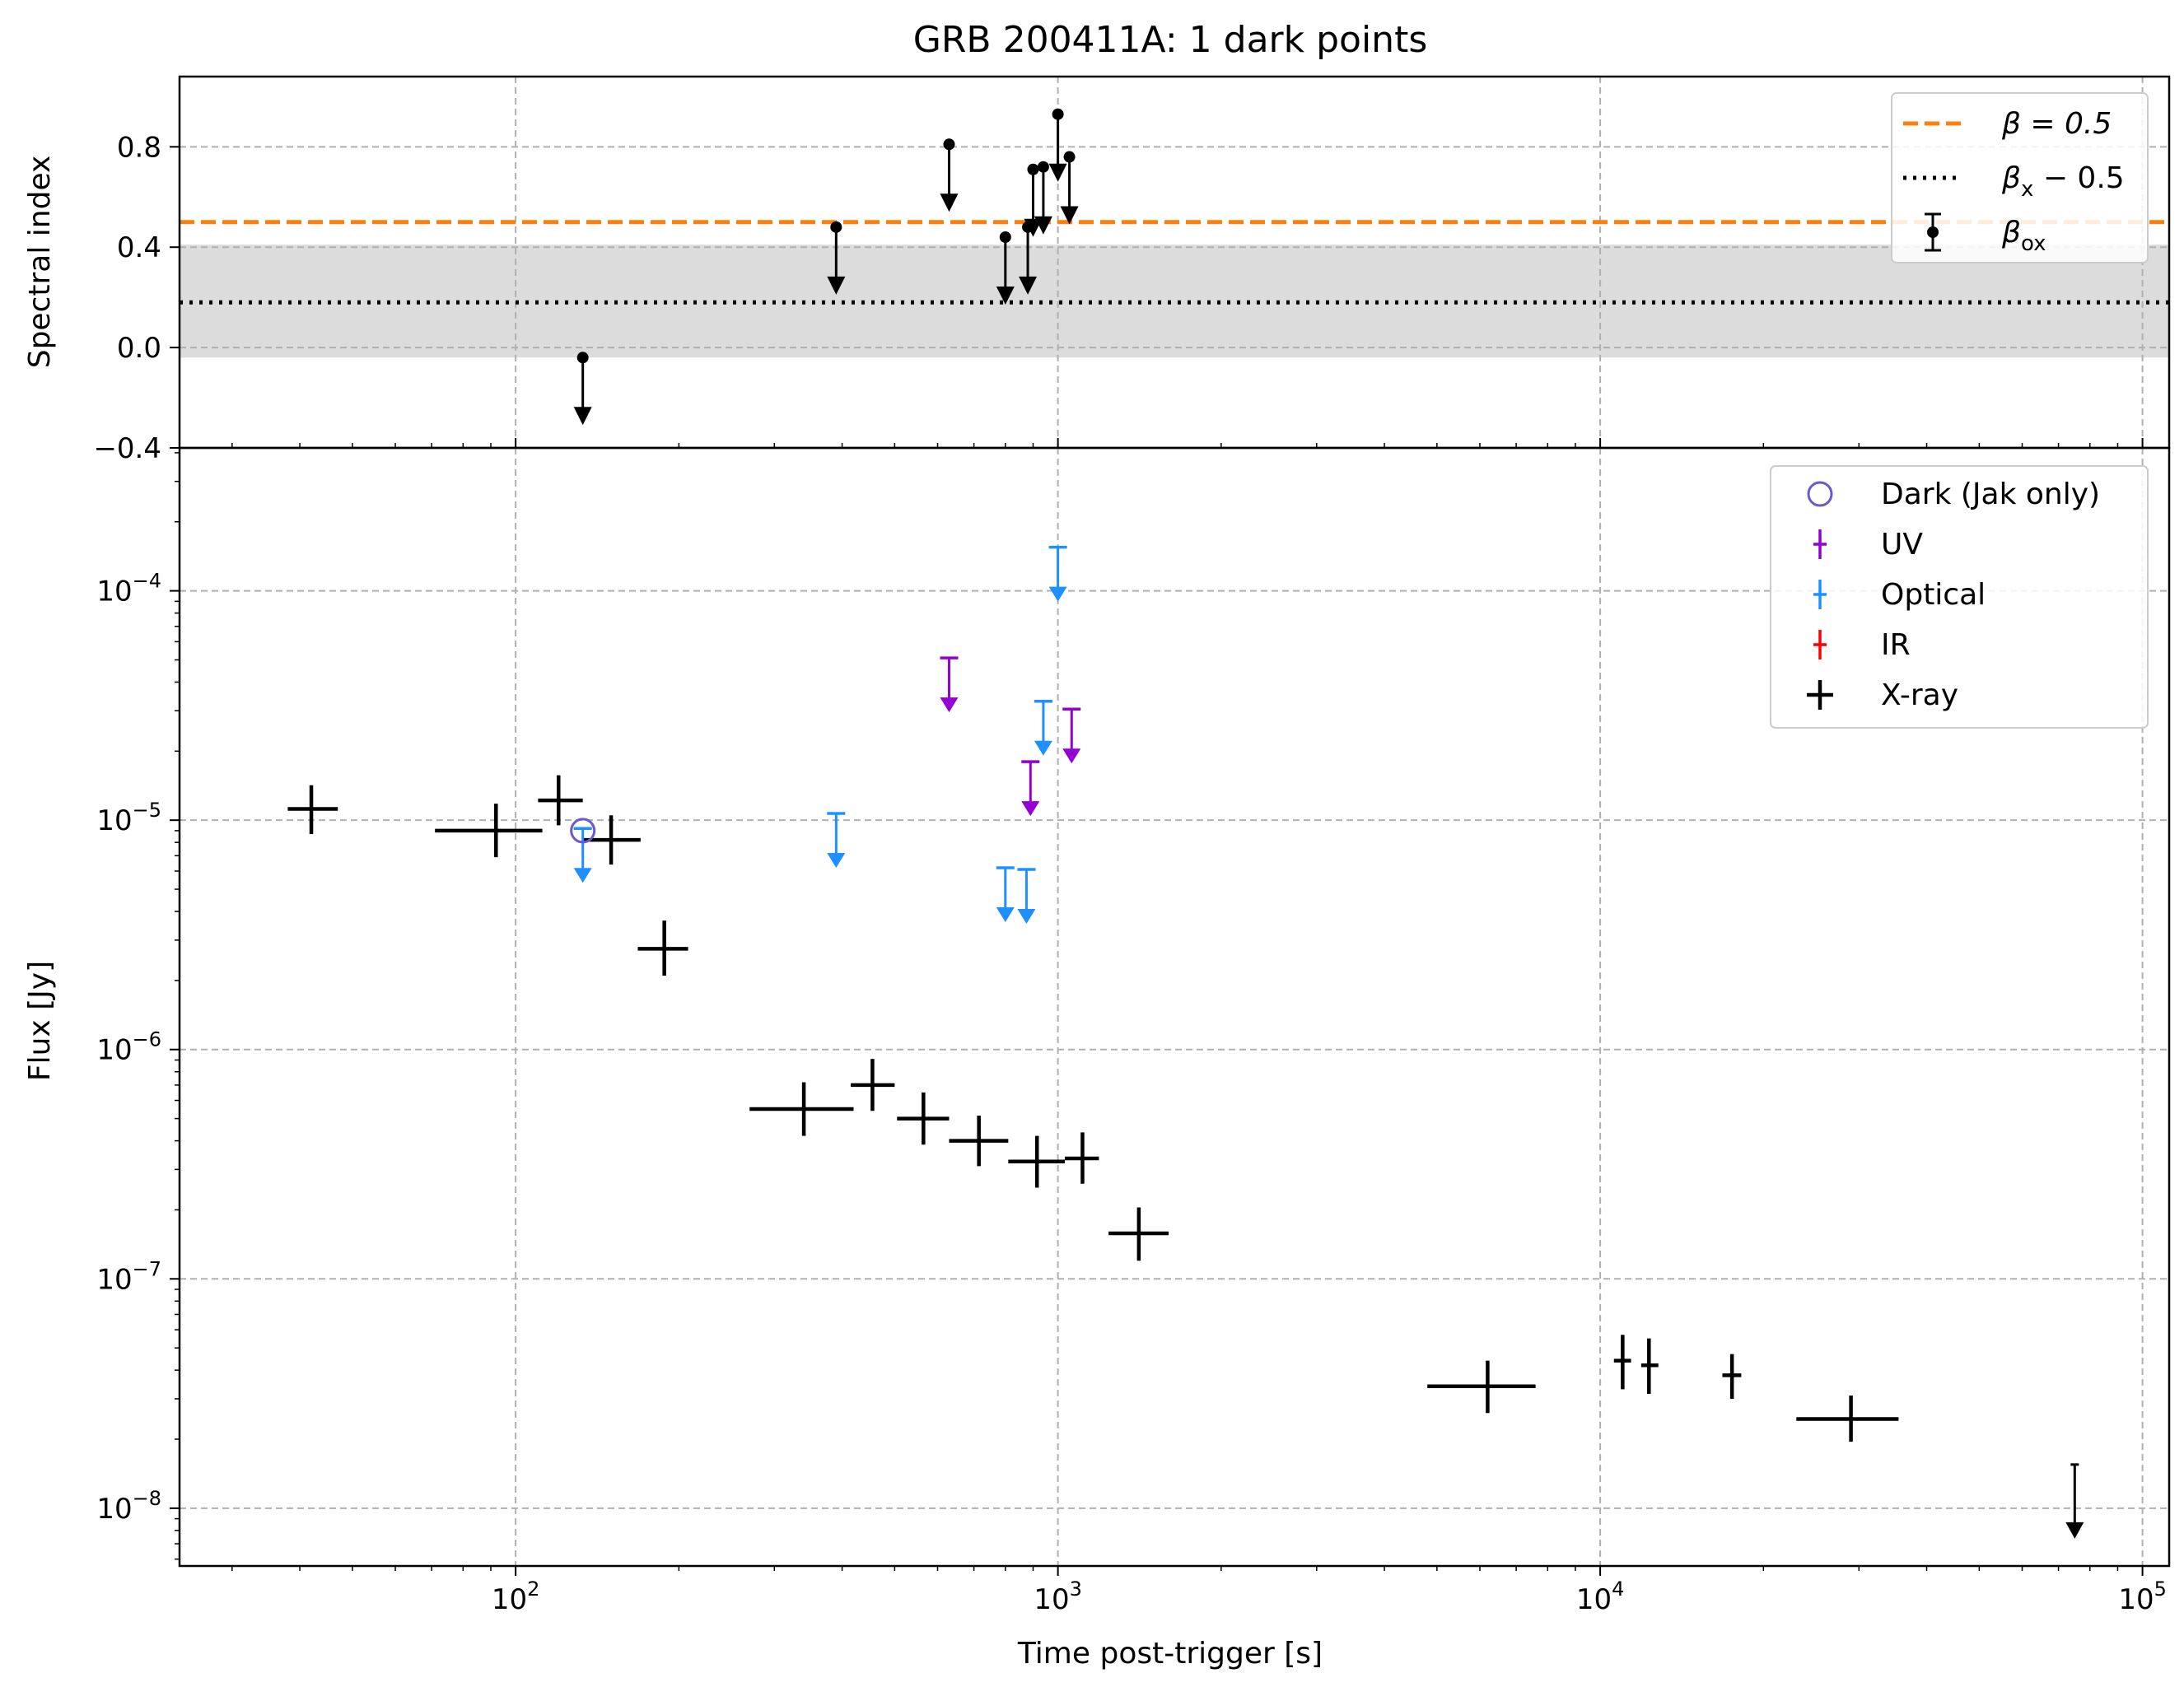 The width and height of the screenshot is (2184, 1687). What do you see at coordinates (1005, 296) in the screenshot?
I see `beta-ox-limit-3-head` at bounding box center [1005, 296].